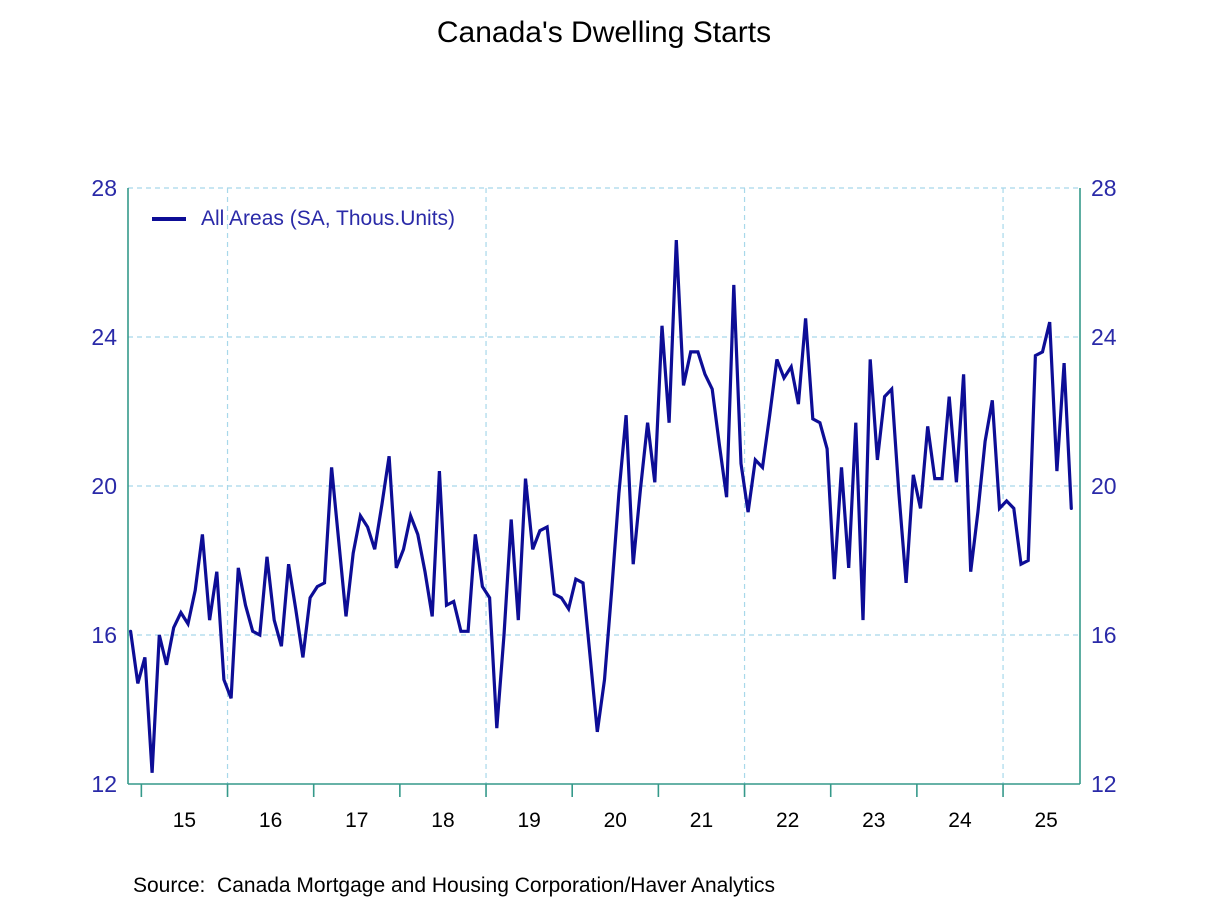 The height and width of the screenshot is (906, 1208). I want to click on y-tick-label-left: 12, so click(104, 784).